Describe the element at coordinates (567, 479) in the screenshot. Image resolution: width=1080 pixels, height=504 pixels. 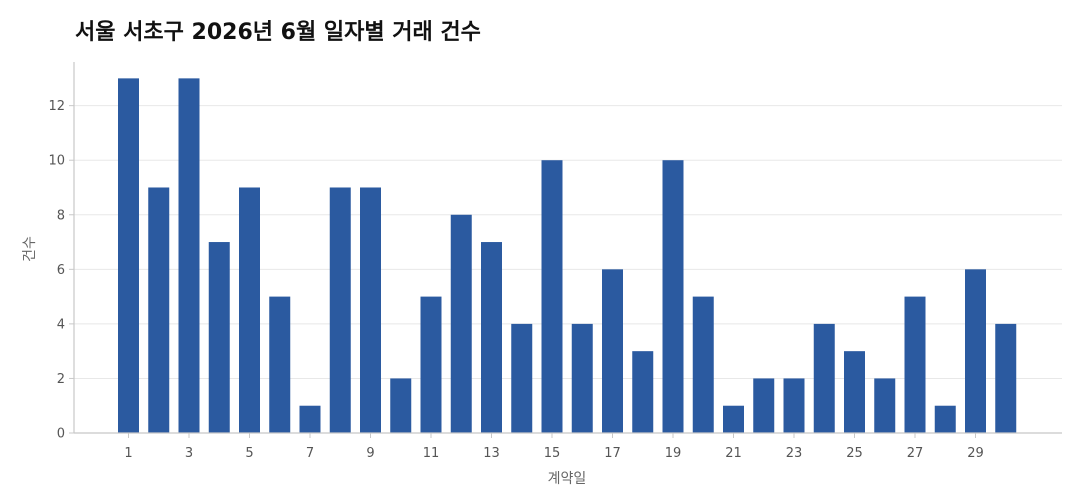
I see `x-axis-title: 계약일` at that location.